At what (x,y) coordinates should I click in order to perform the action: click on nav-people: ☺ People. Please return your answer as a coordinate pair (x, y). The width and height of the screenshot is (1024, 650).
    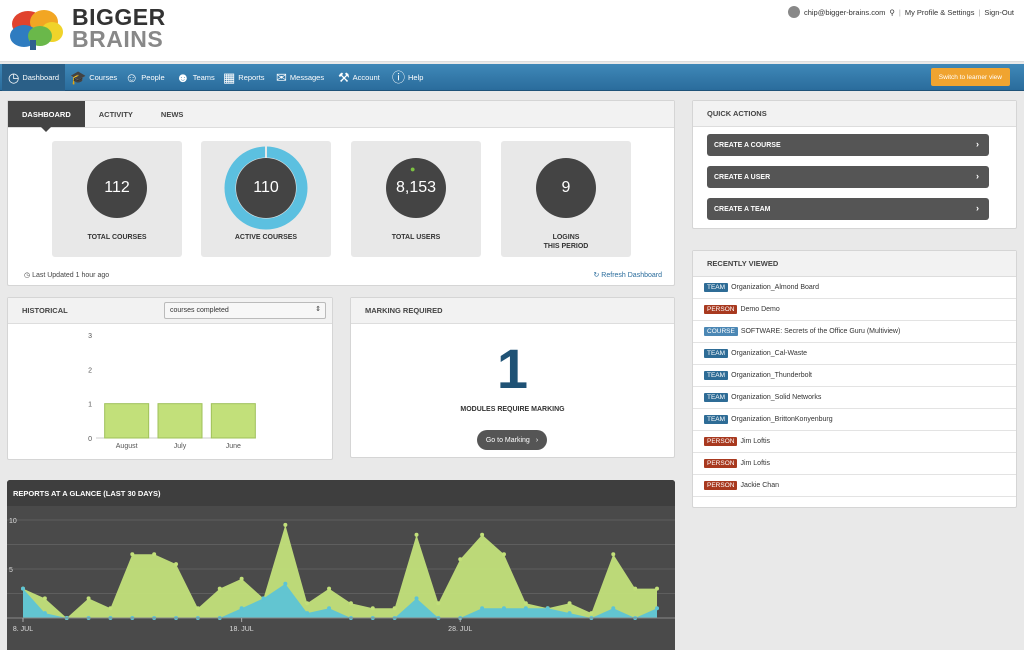
    Looking at the image, I should click on (145, 77).